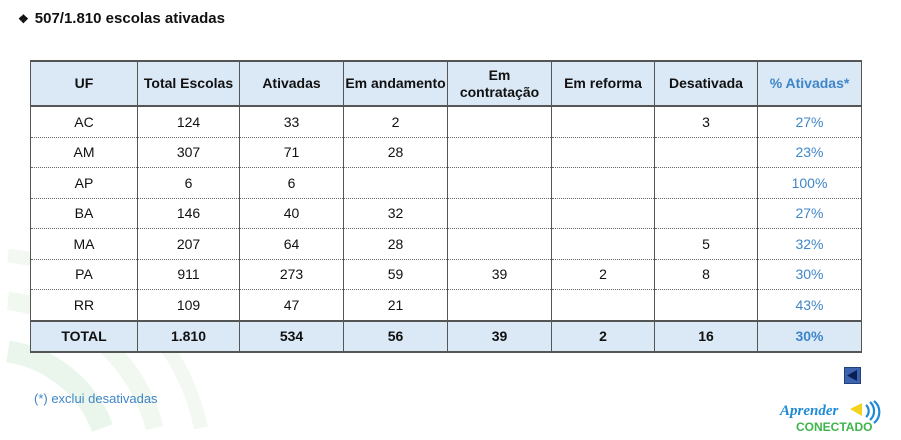 The width and height of the screenshot is (901, 440). I want to click on back-button, so click(852, 375).